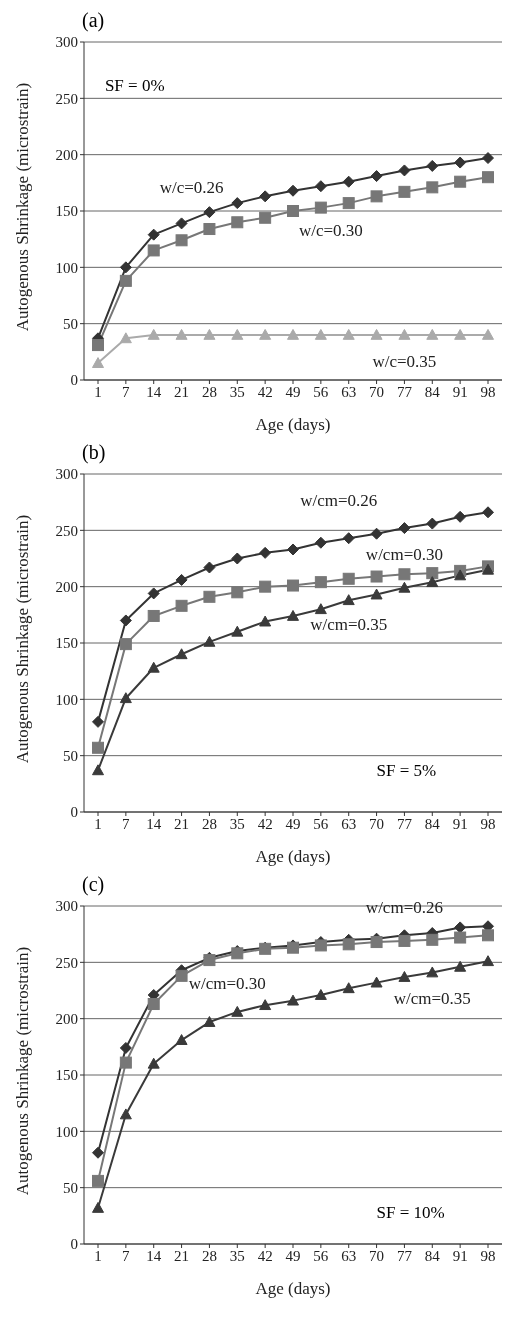 This screenshot has height=1325, width=522. What do you see at coordinates (74, 380) in the screenshot?
I see `y-tick-label: 0` at bounding box center [74, 380].